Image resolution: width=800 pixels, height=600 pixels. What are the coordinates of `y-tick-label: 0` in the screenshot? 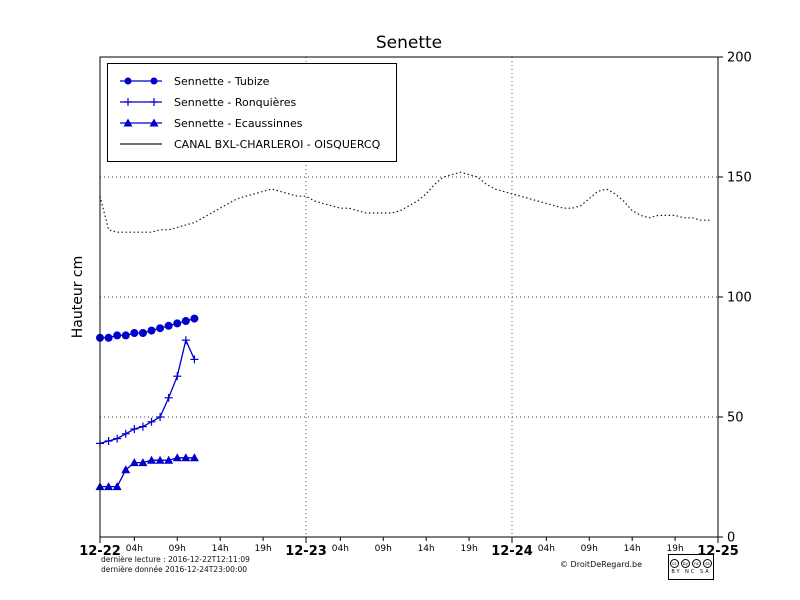 It's located at (731, 538).